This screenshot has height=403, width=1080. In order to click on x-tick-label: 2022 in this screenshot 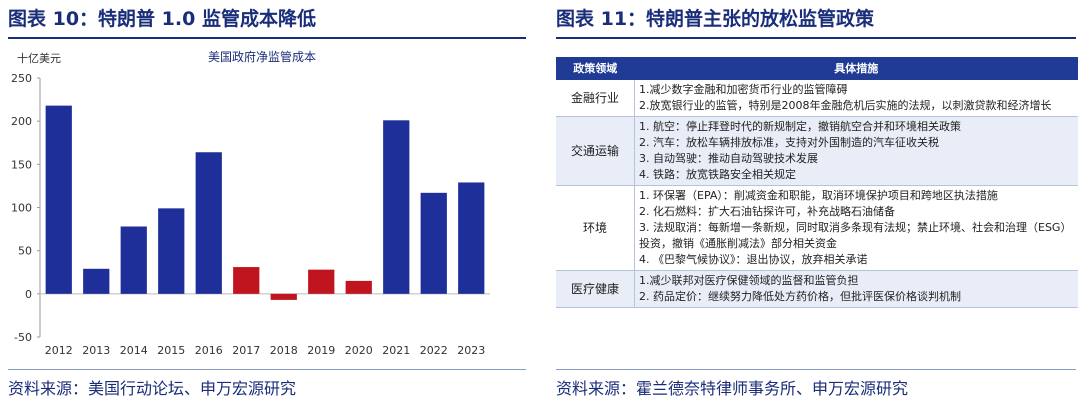, I will do `click(434, 350)`.